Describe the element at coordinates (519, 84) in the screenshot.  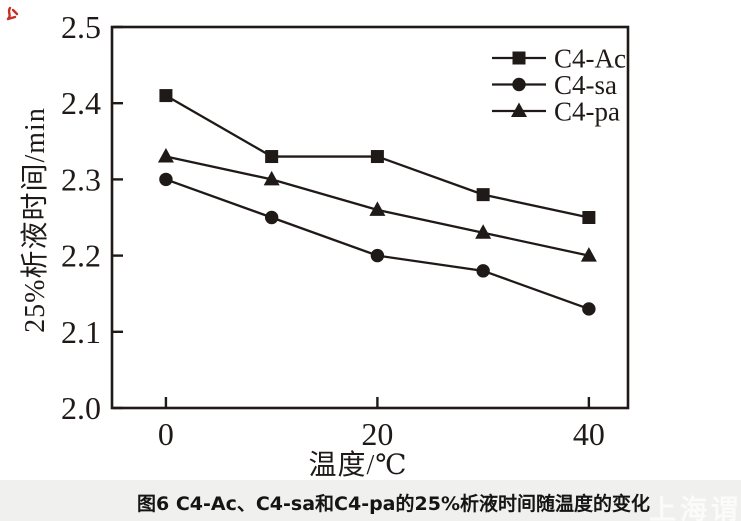
I see `legend-C4-sa-circle-marker` at that location.